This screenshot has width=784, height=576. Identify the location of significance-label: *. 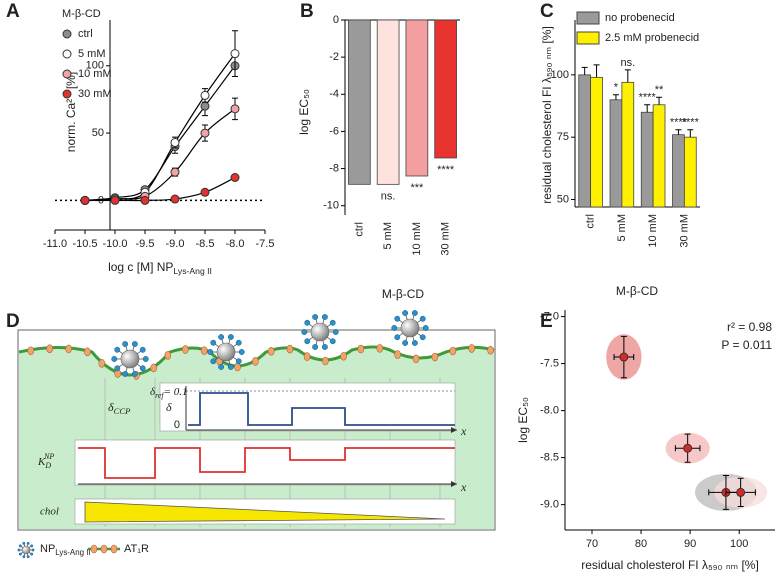
(616, 88).